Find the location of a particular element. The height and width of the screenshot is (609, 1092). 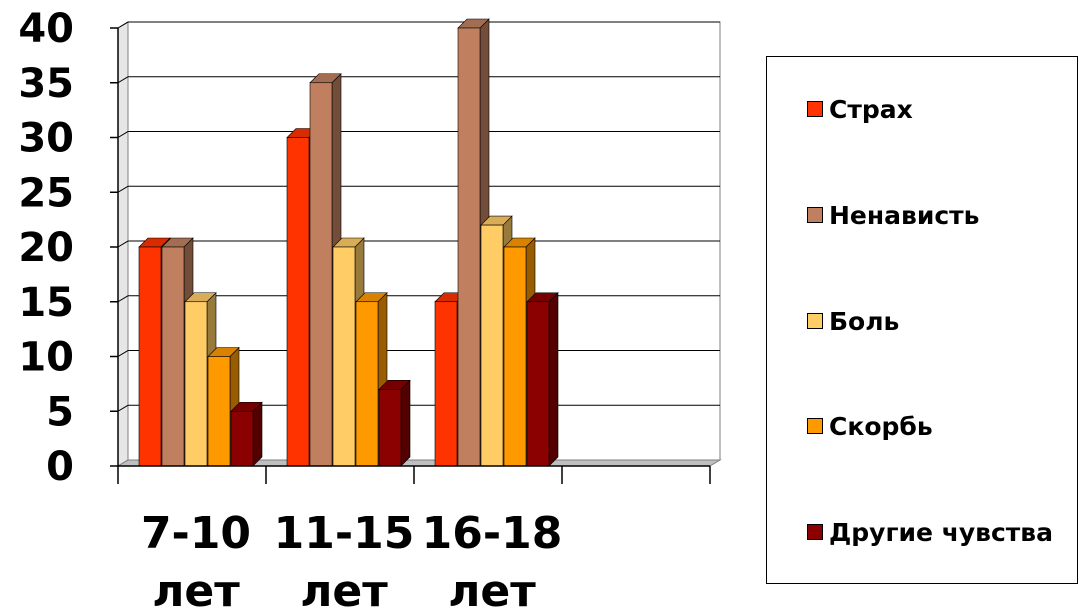

legend-item-nenavist: Ненависть is located at coordinates (893, 215).